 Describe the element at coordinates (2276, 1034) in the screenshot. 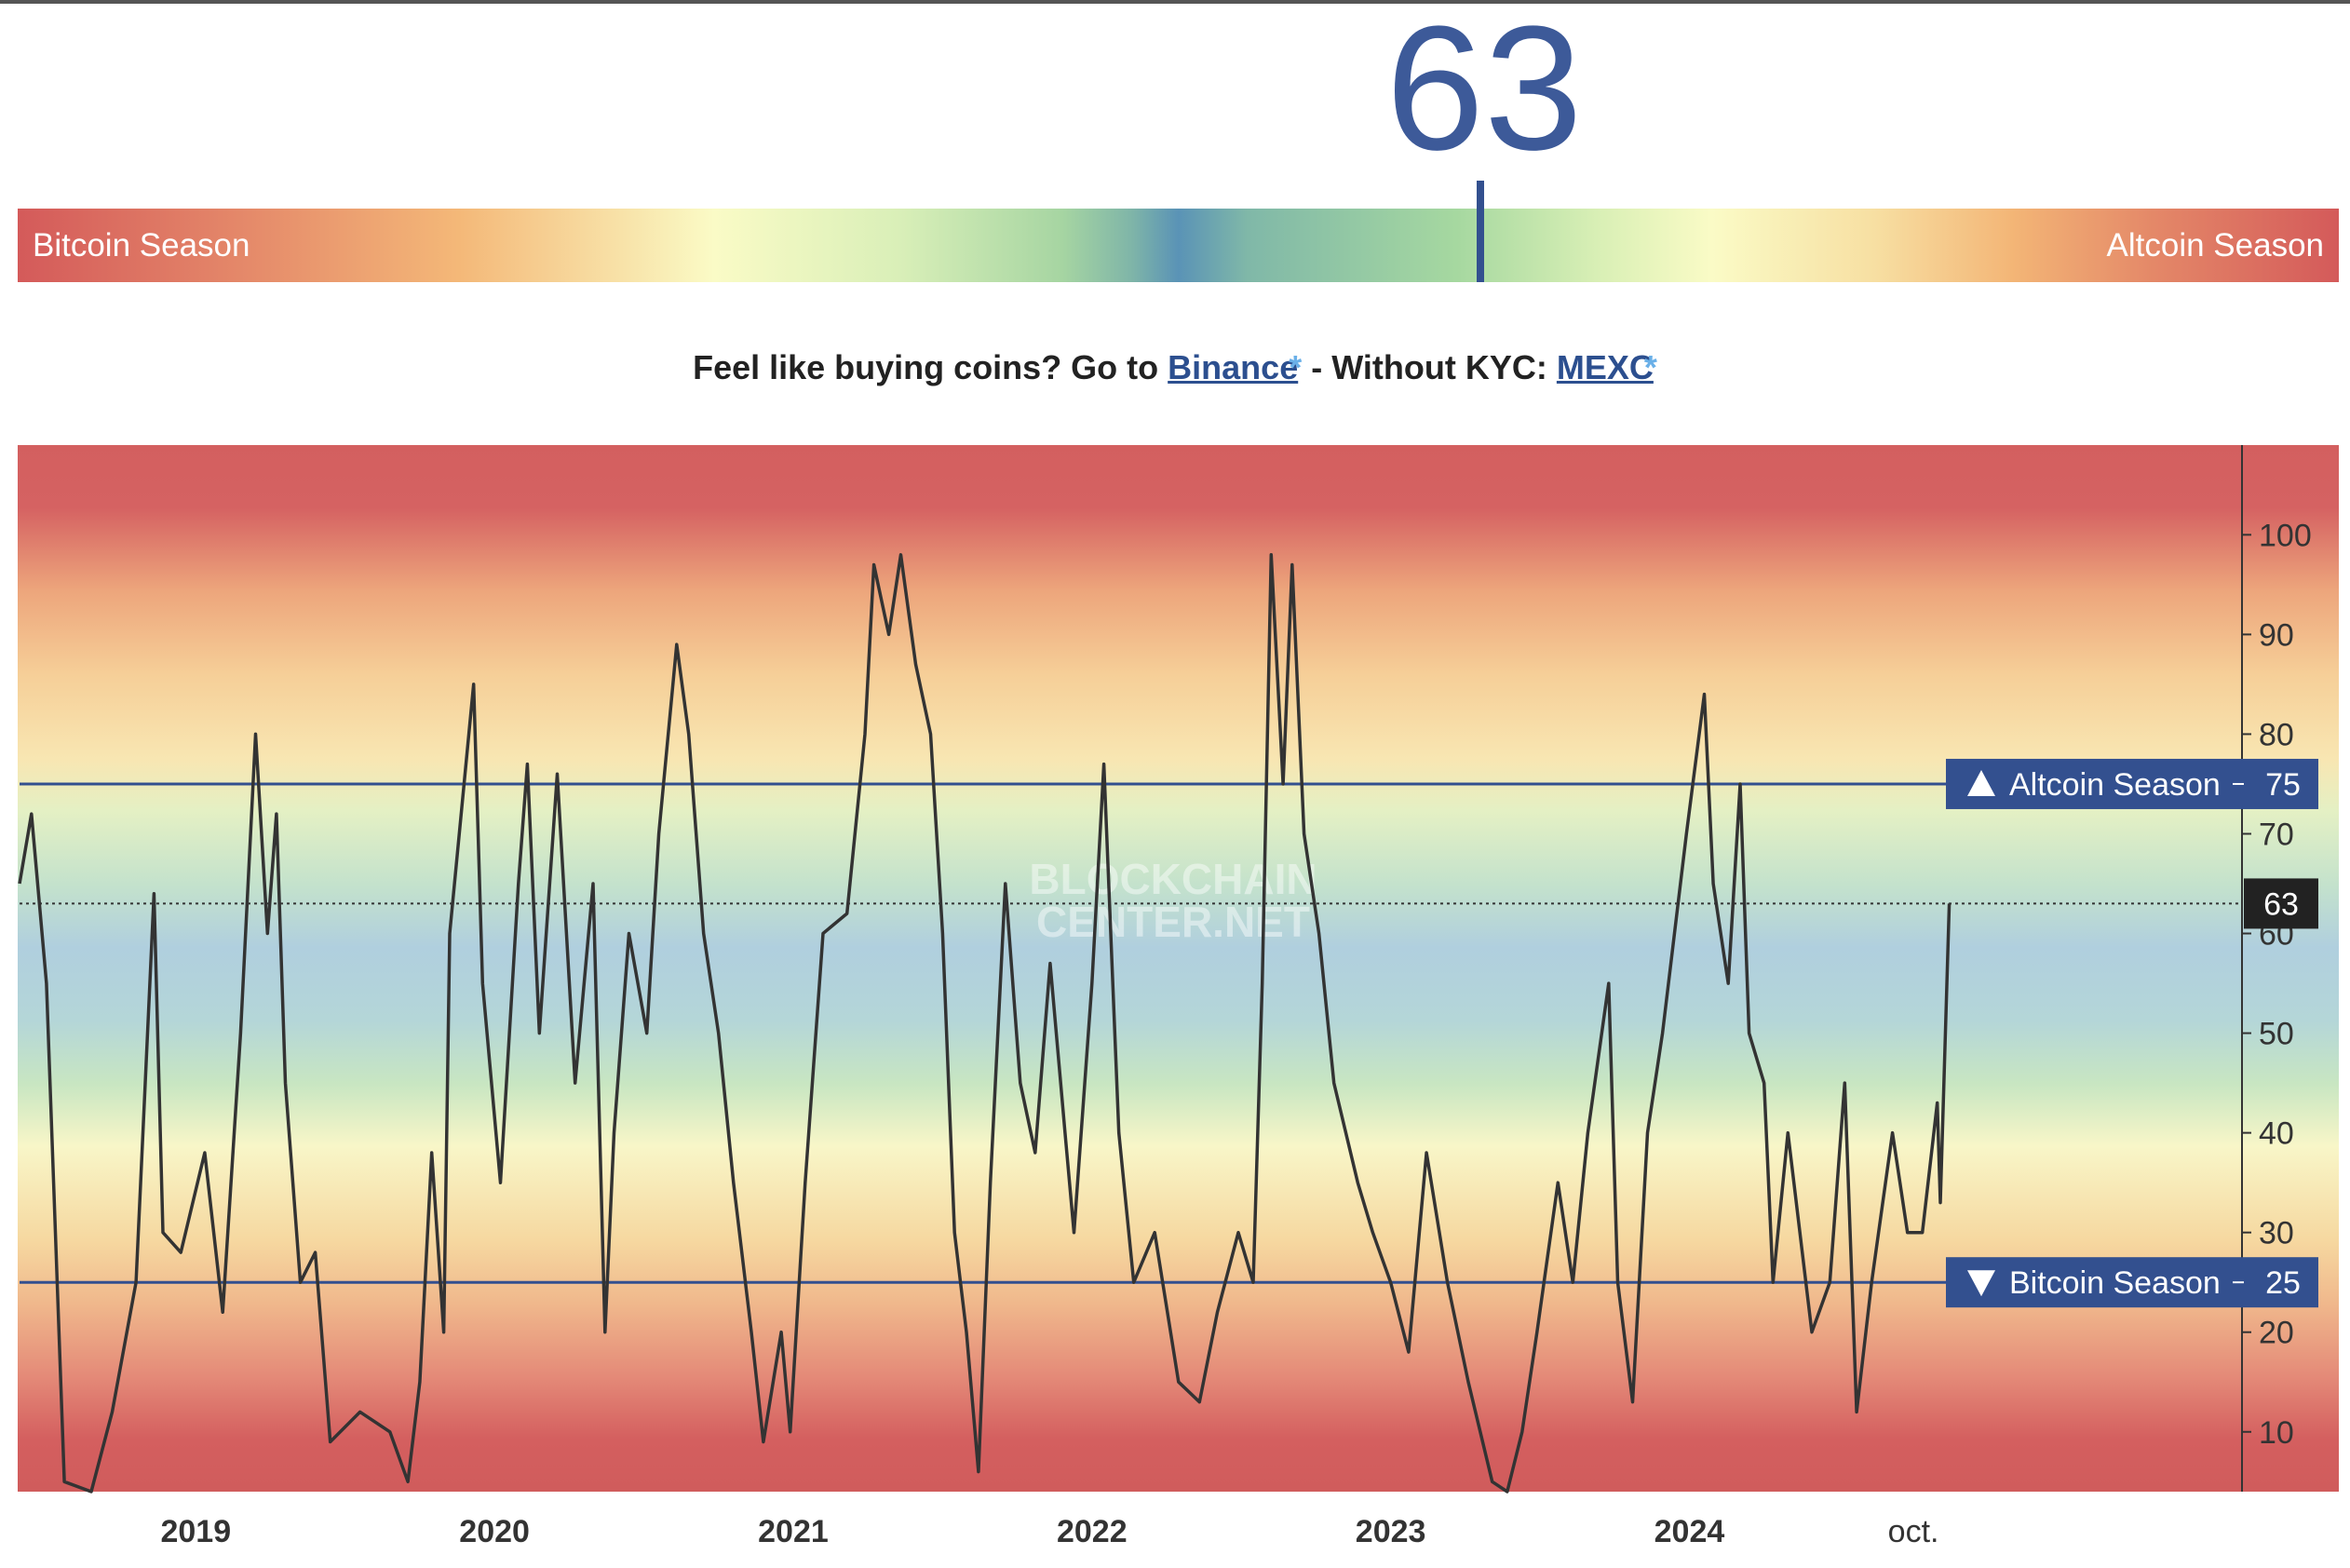

I see `y-tick-label: 50` at that location.